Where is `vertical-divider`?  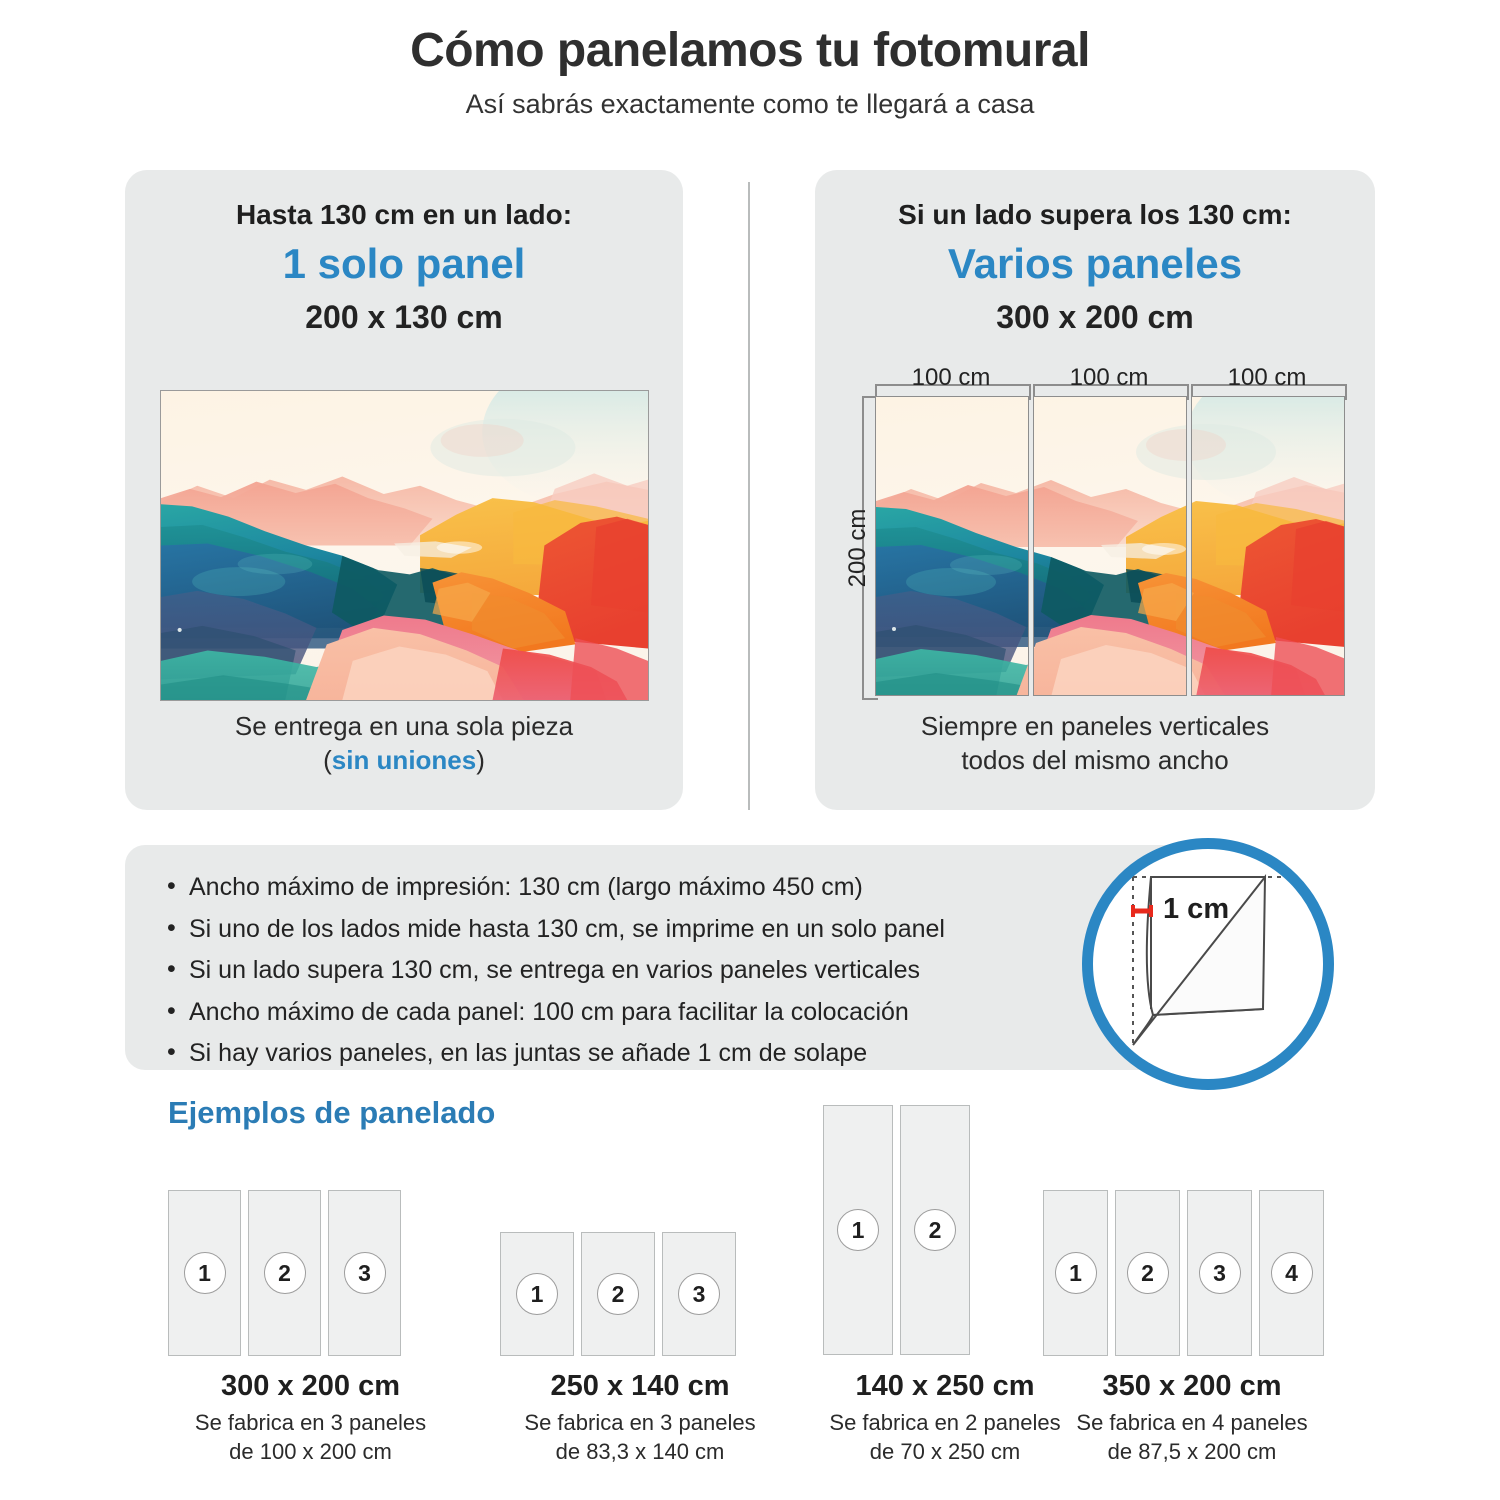
vertical-divider is located at coordinates (749, 496).